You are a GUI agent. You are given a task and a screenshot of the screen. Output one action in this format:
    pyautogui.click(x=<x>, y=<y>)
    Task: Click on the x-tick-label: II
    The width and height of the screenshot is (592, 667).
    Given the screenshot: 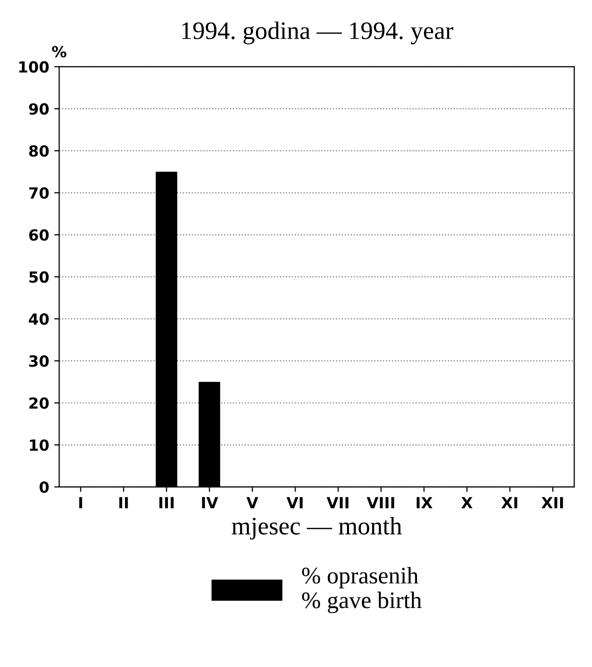 What is the action you would take?
    pyautogui.click(x=123, y=502)
    